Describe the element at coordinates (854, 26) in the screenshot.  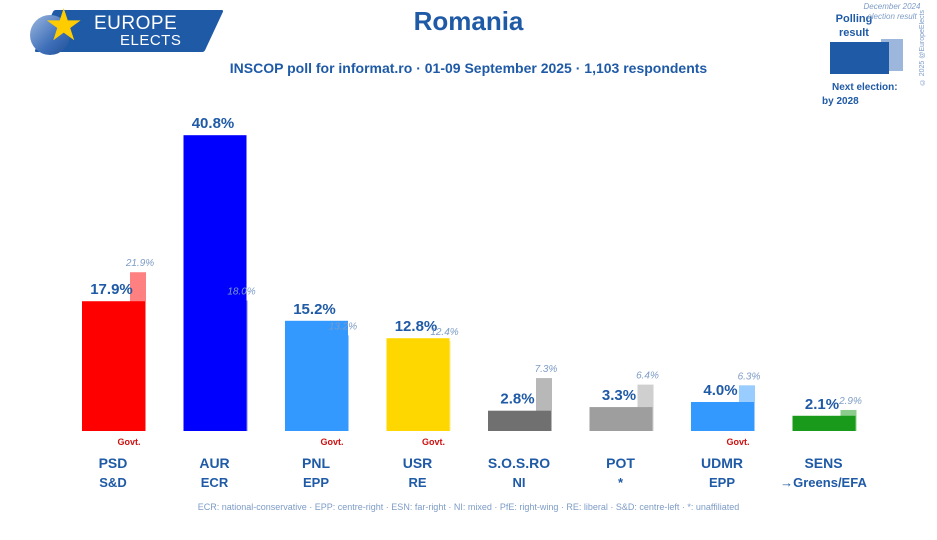
I see `legend-poll-label: Polling result` at that location.